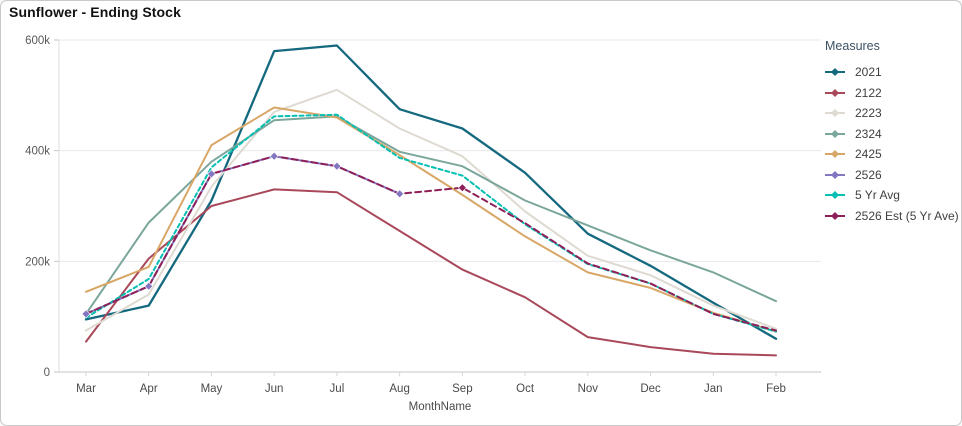  I want to click on legend-item-label: 2526 Est (5 Yr Ave), so click(907, 215).